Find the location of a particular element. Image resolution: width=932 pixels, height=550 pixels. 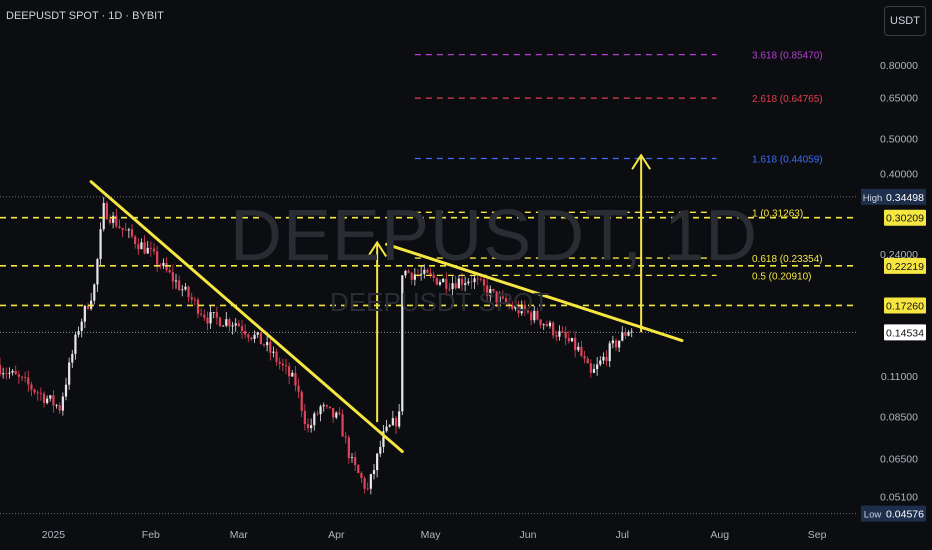

x-tick-label: Aug is located at coordinates (719, 535).